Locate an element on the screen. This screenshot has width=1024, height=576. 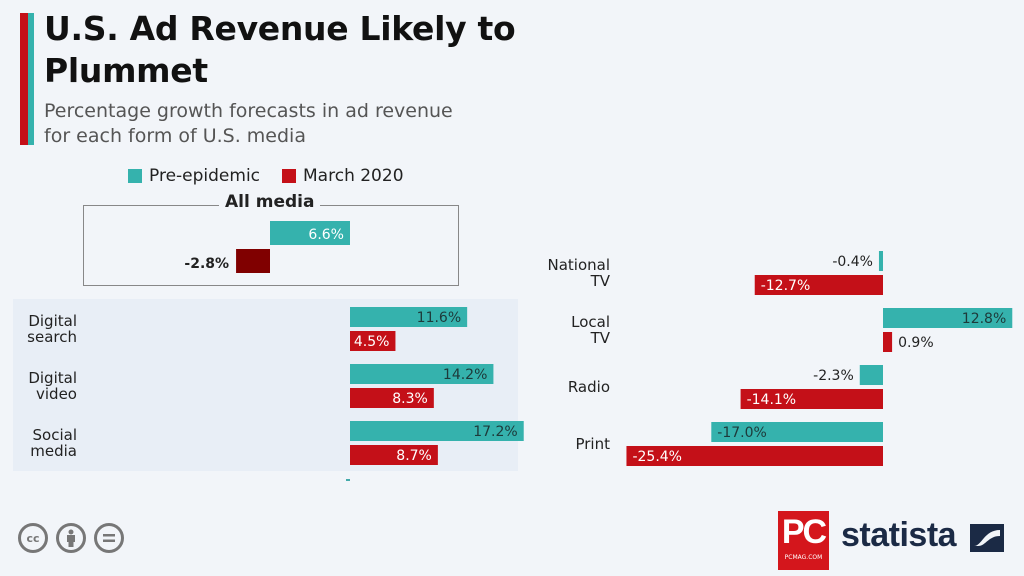
bar-pre-digital-search is located at coordinates (409, 317).